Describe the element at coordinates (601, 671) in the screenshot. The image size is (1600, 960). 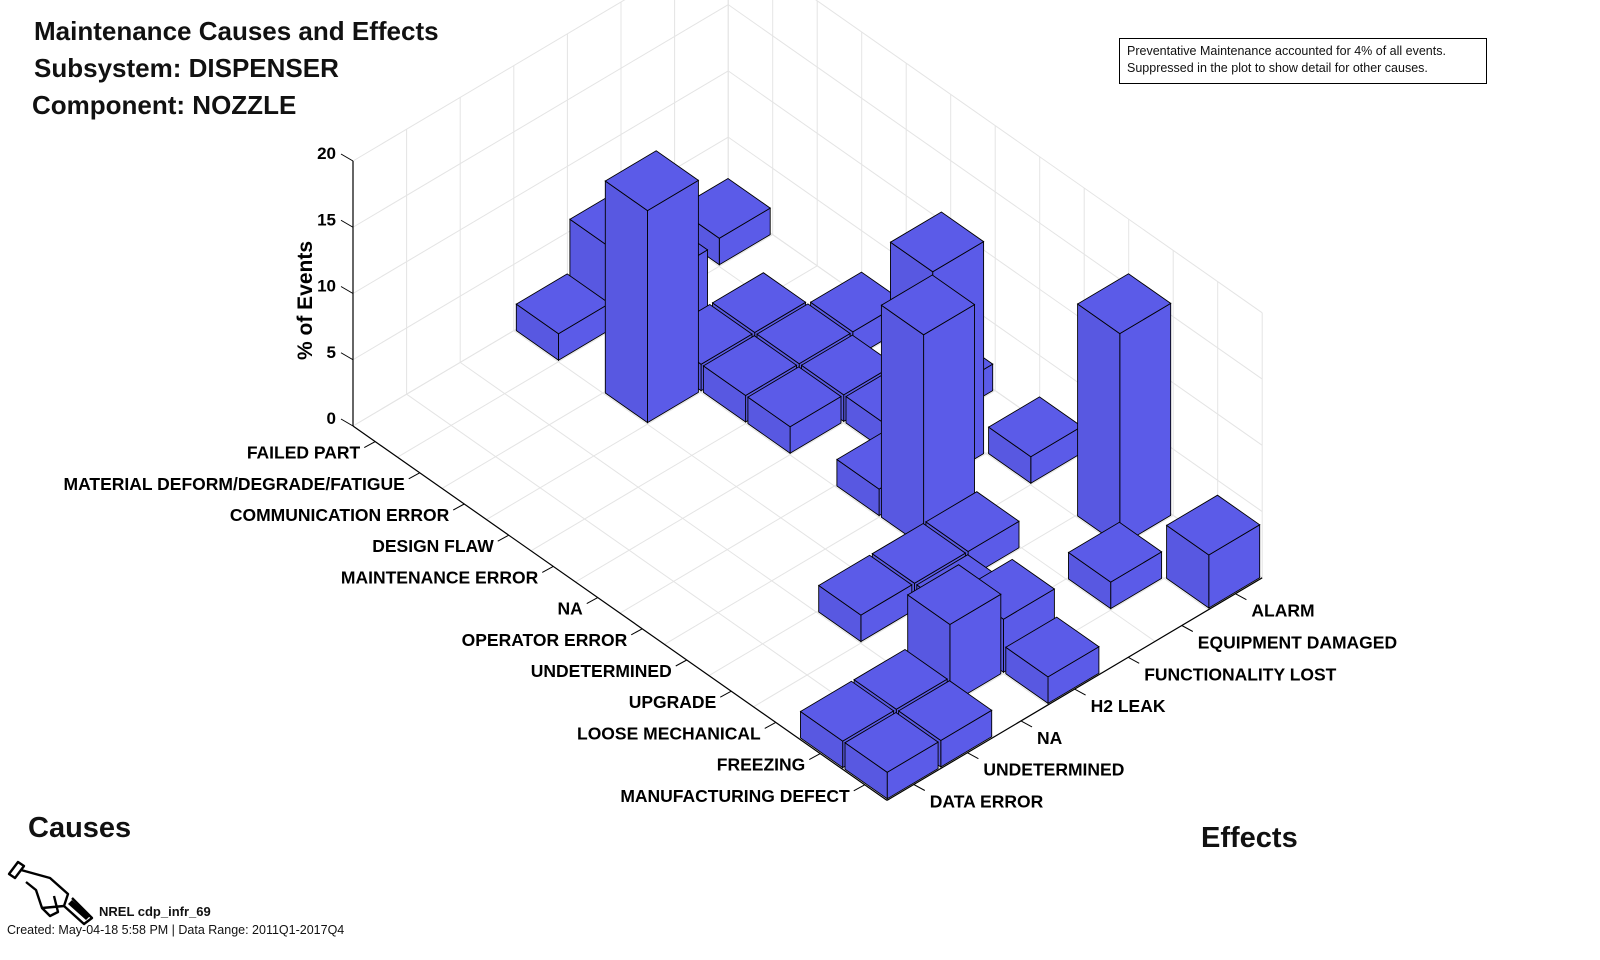
I see `cause-label: UNDETERMINED` at that location.